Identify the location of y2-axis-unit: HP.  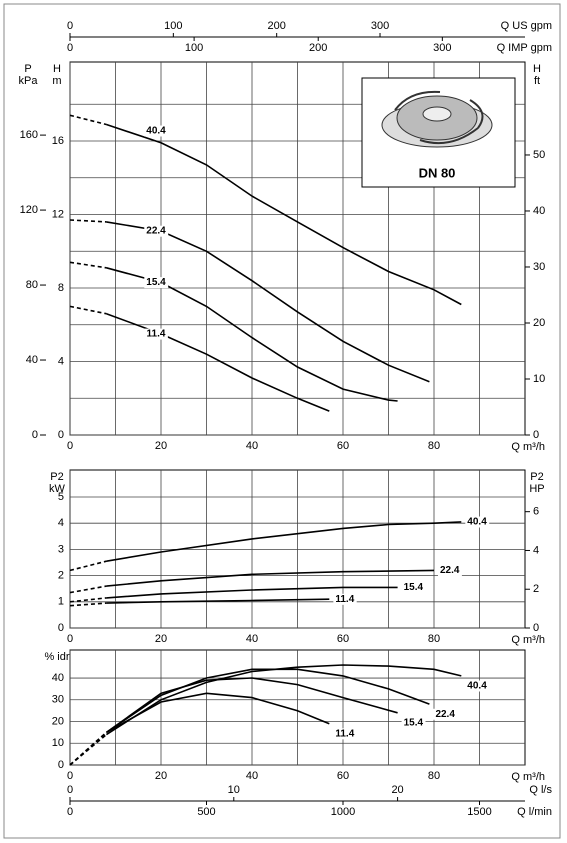
(536, 489).